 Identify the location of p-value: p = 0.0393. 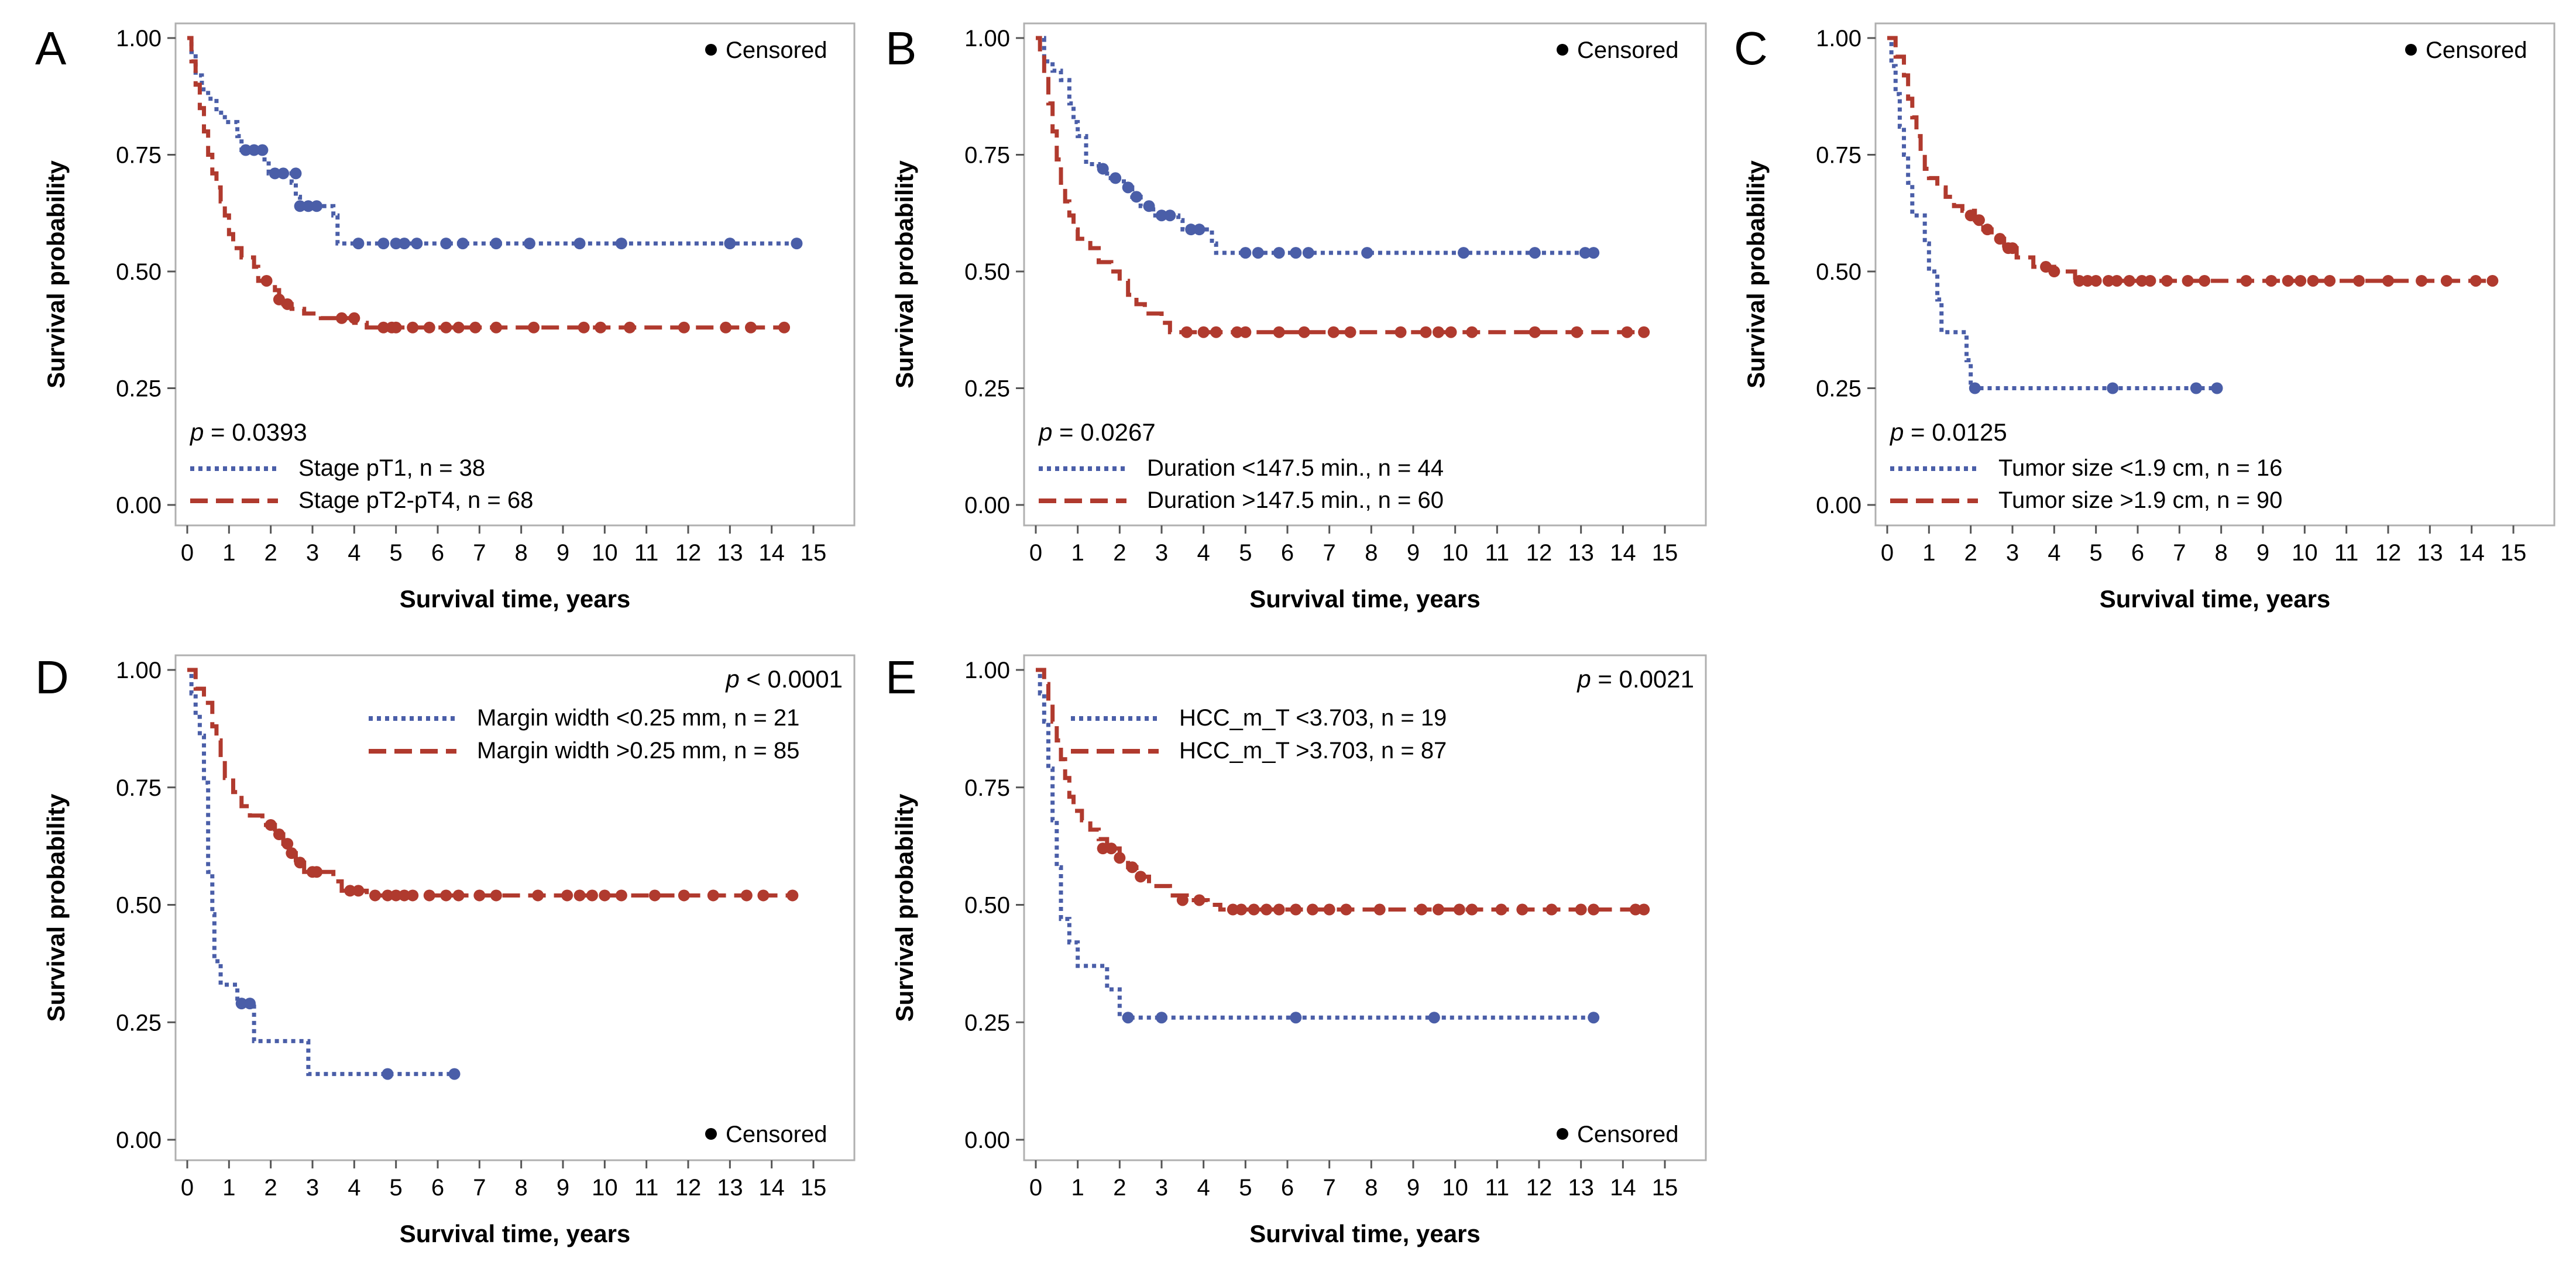
(248, 432).